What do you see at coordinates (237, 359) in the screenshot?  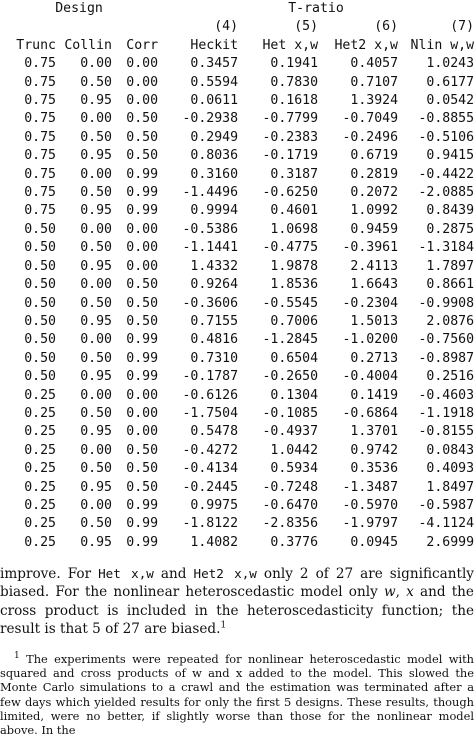 I see `table-row: 0.50 0.50 0.99 0.7310 0.6504 0.2713 -0.8987` at bounding box center [237, 359].